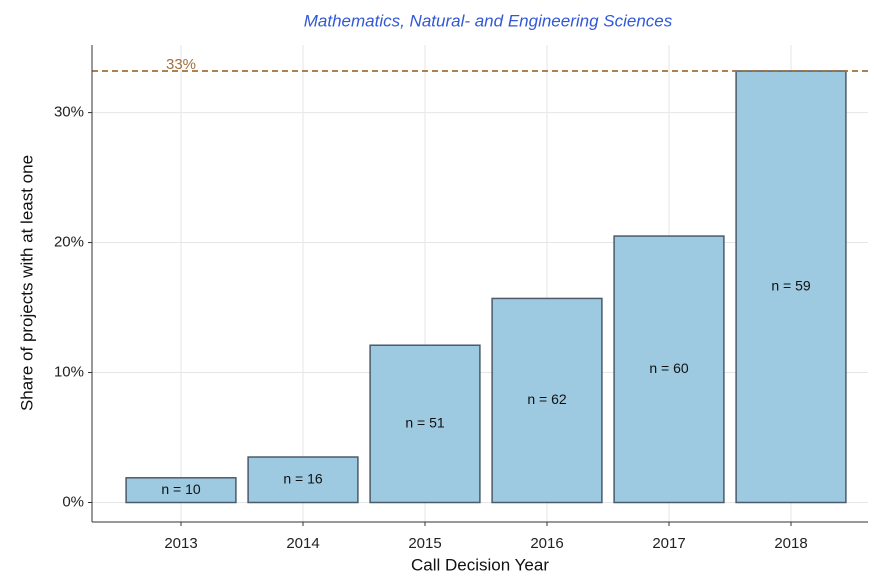 This screenshot has height=578, width=874. What do you see at coordinates (790, 543) in the screenshot?
I see `x-tick-label: 2018` at bounding box center [790, 543].